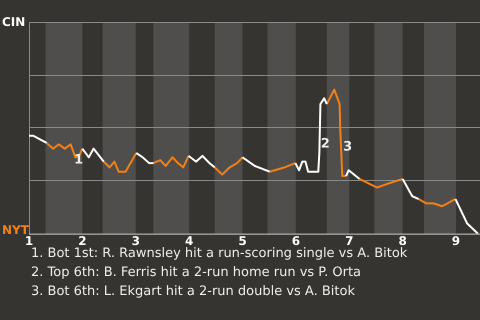  I want to click on annotation: 2, so click(325, 144).